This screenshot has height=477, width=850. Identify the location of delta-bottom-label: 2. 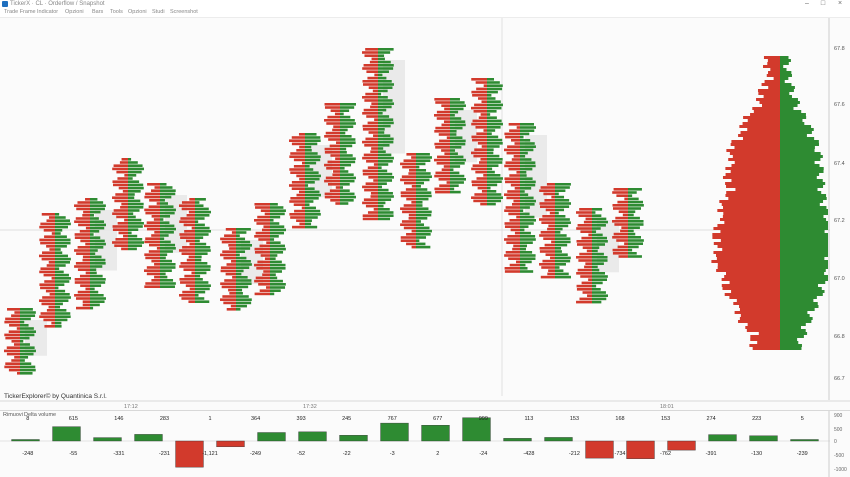
(437, 454).